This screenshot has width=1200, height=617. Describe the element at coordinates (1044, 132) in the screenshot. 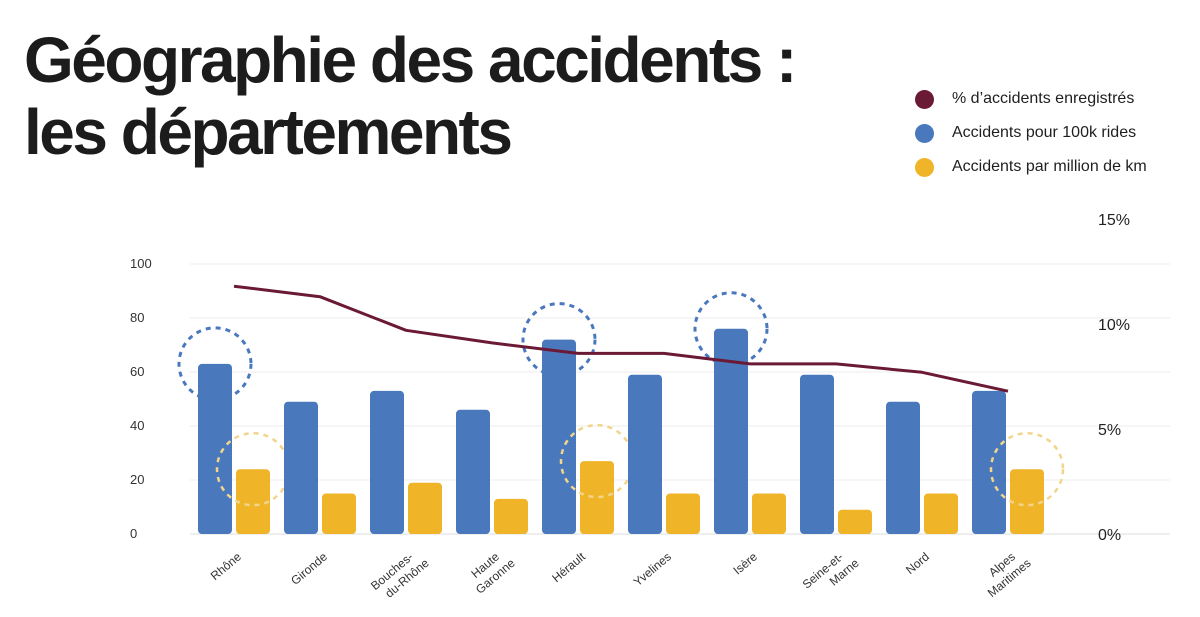

I see `legend-label-rides: Accidents pour 100k rides` at that location.